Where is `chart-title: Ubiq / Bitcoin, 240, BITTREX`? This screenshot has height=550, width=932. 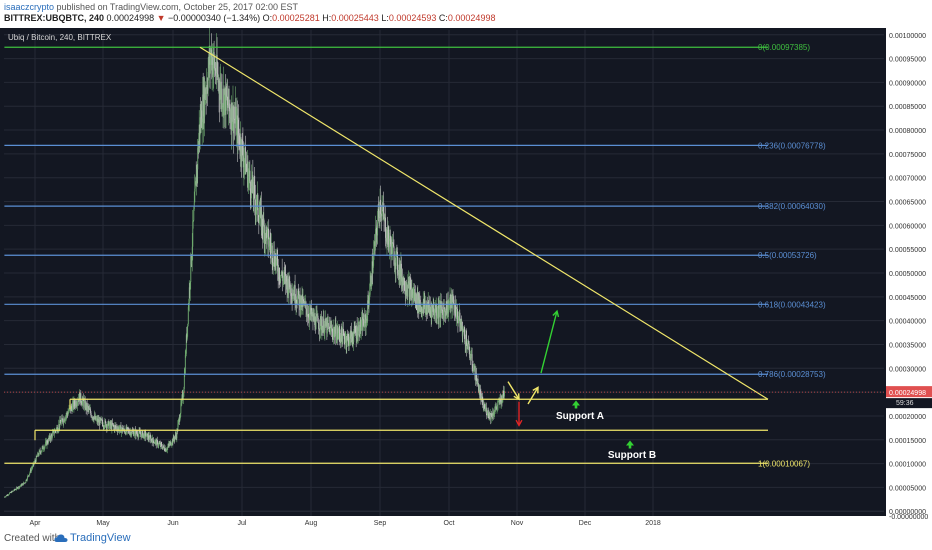 chart-title: Ubiq / Bitcoin, 240, BITTREX is located at coordinates (60, 37).